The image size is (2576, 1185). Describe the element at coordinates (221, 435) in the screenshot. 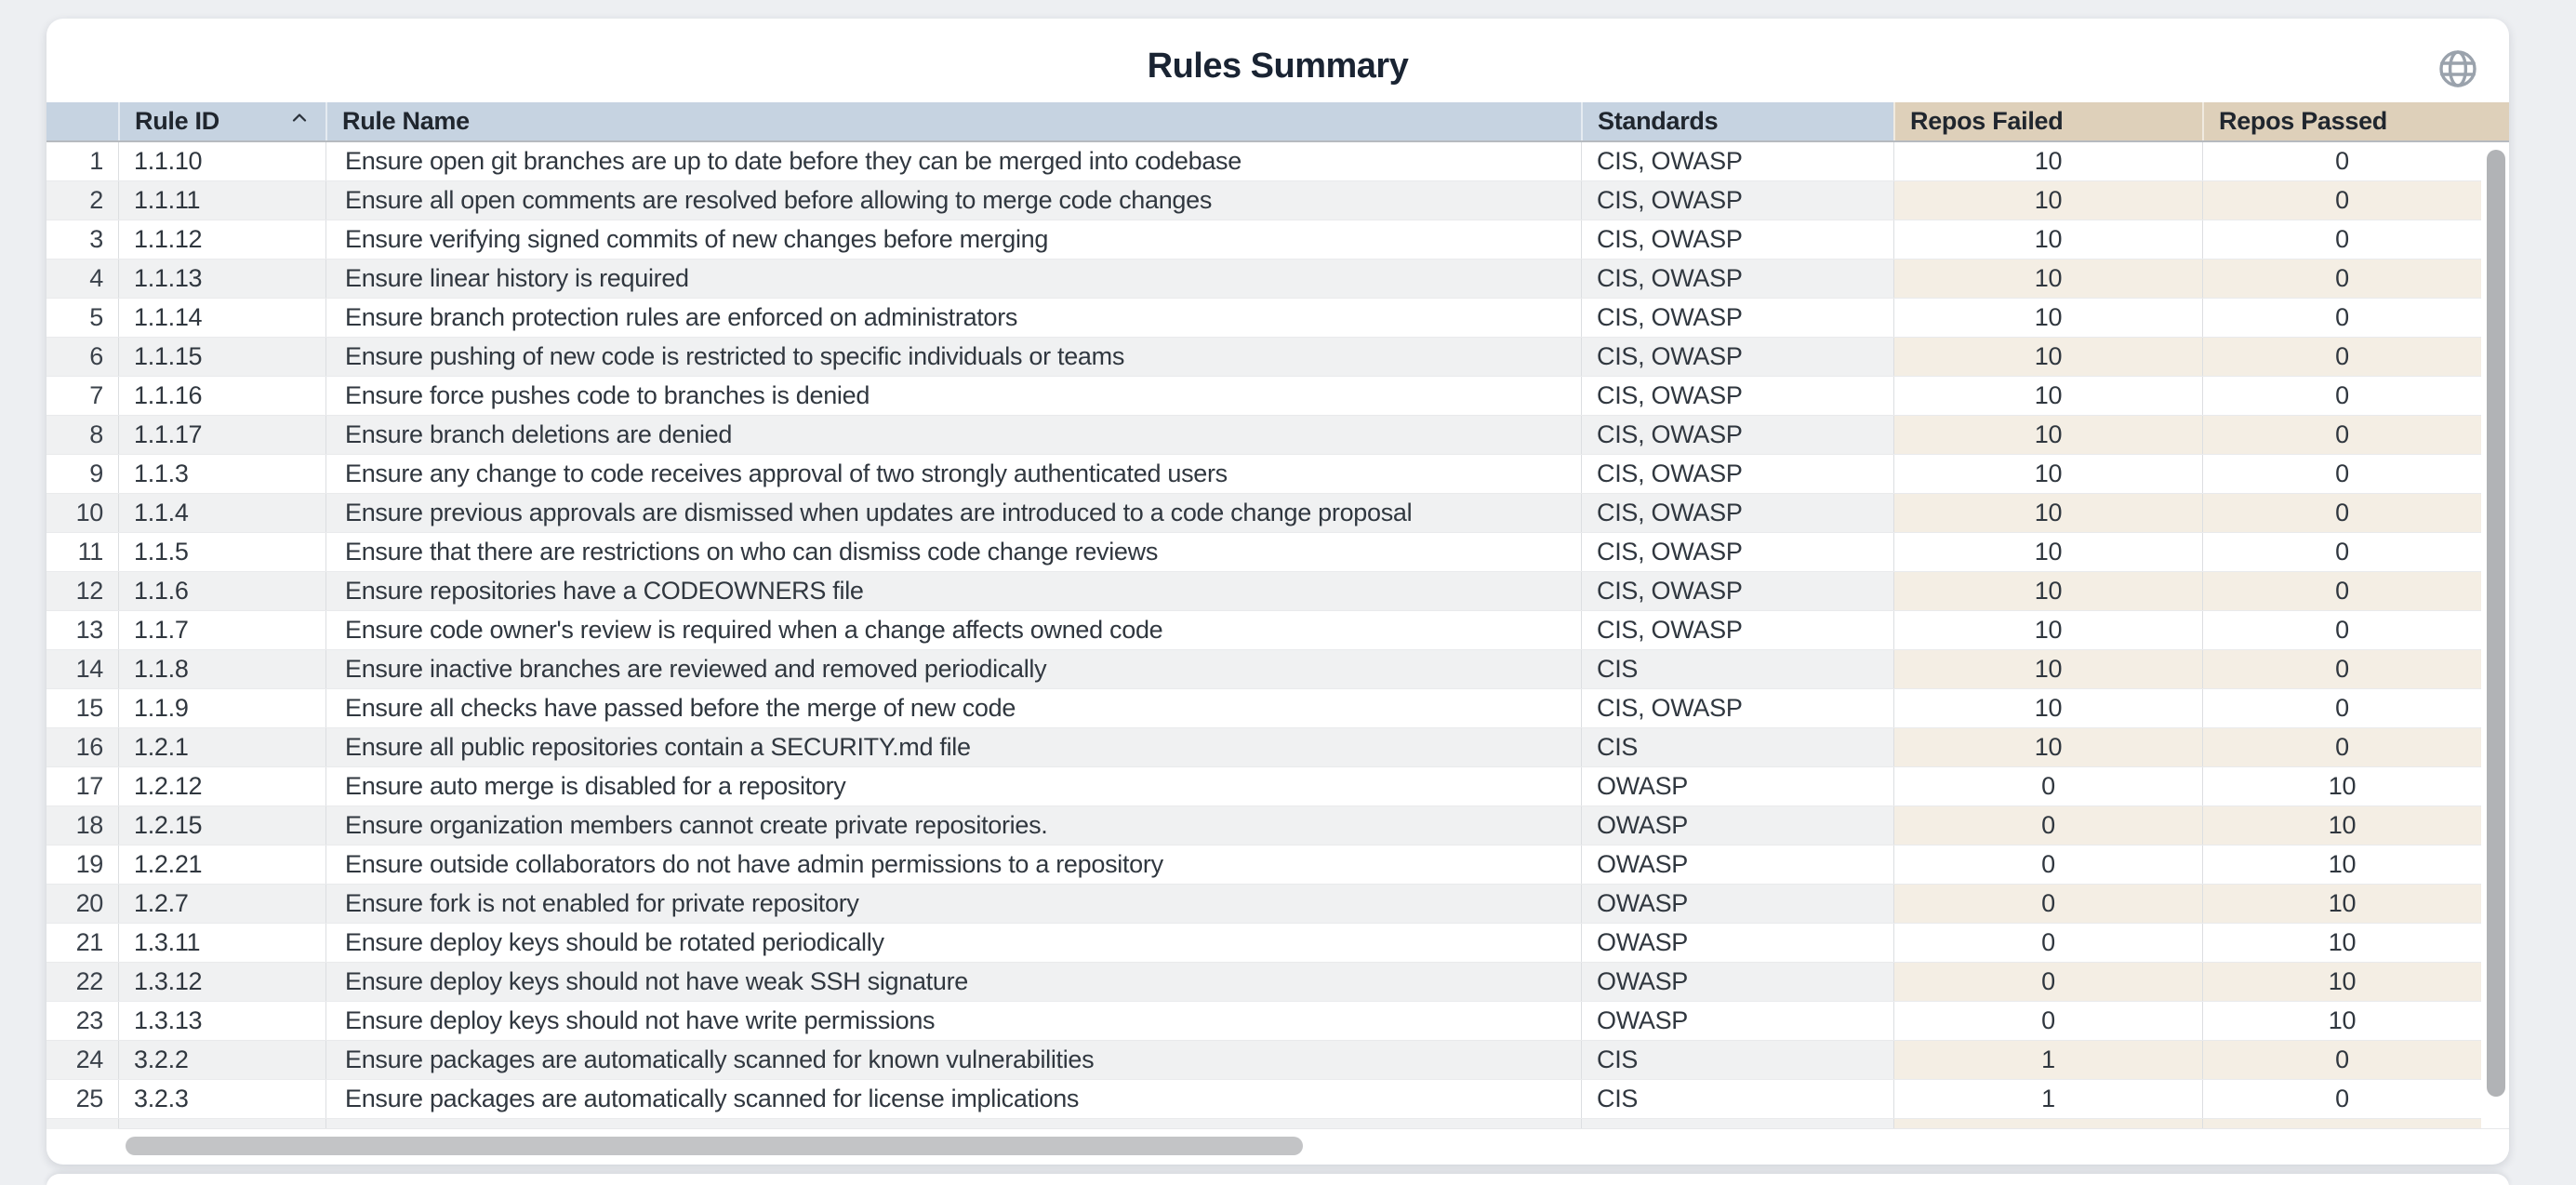

I see `rule-id-cell: 1.1.17` at that location.